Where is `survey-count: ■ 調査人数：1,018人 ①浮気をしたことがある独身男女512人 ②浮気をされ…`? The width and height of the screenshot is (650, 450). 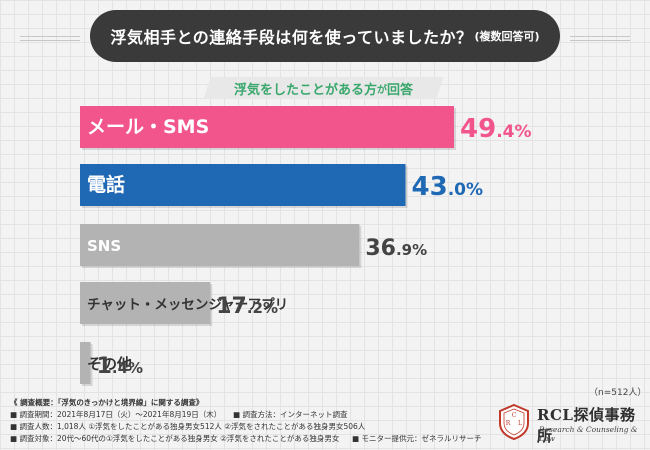
survey-count: ■ 調査人数：1,018人 ①浮気をしたことがある独身男女512人 ②浮気をされ… is located at coordinates (188, 426).